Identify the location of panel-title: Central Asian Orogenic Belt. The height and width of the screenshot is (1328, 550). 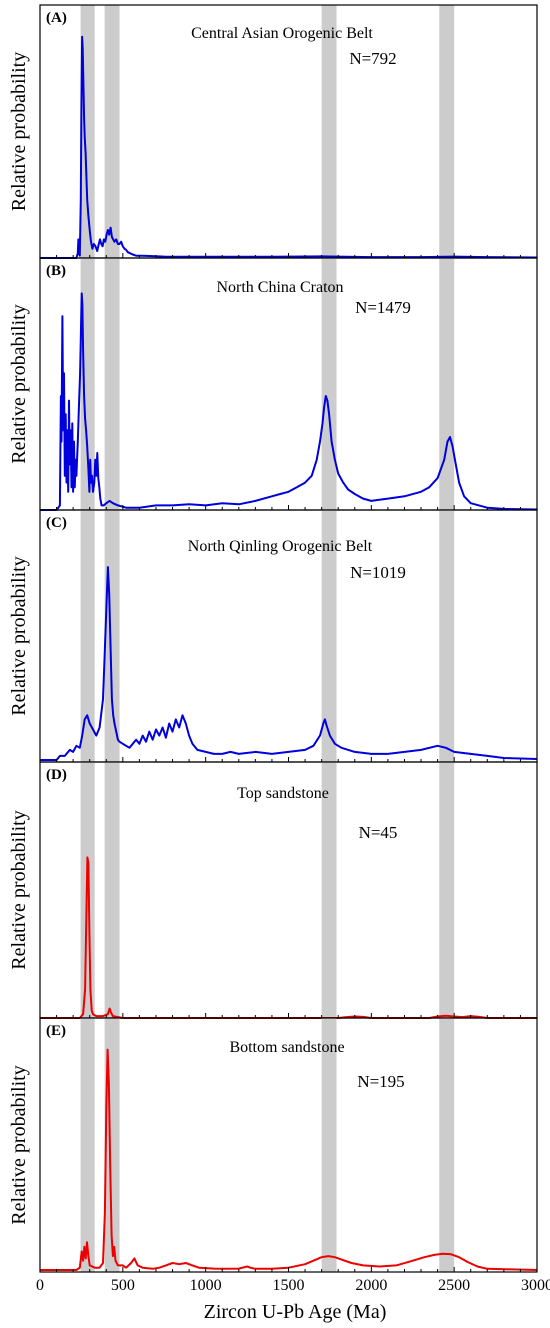
(282, 33).